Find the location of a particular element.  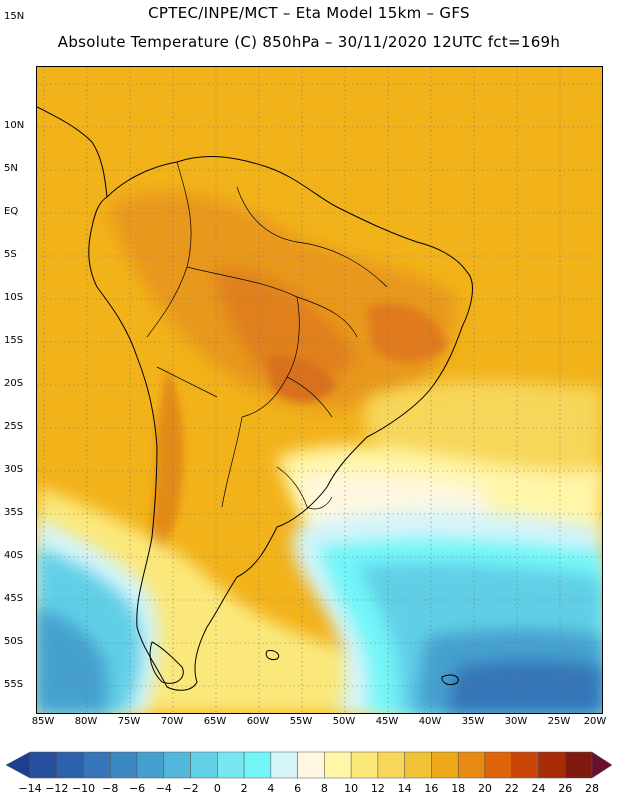

lat-label-10n: 10N is located at coordinates (14, 125).